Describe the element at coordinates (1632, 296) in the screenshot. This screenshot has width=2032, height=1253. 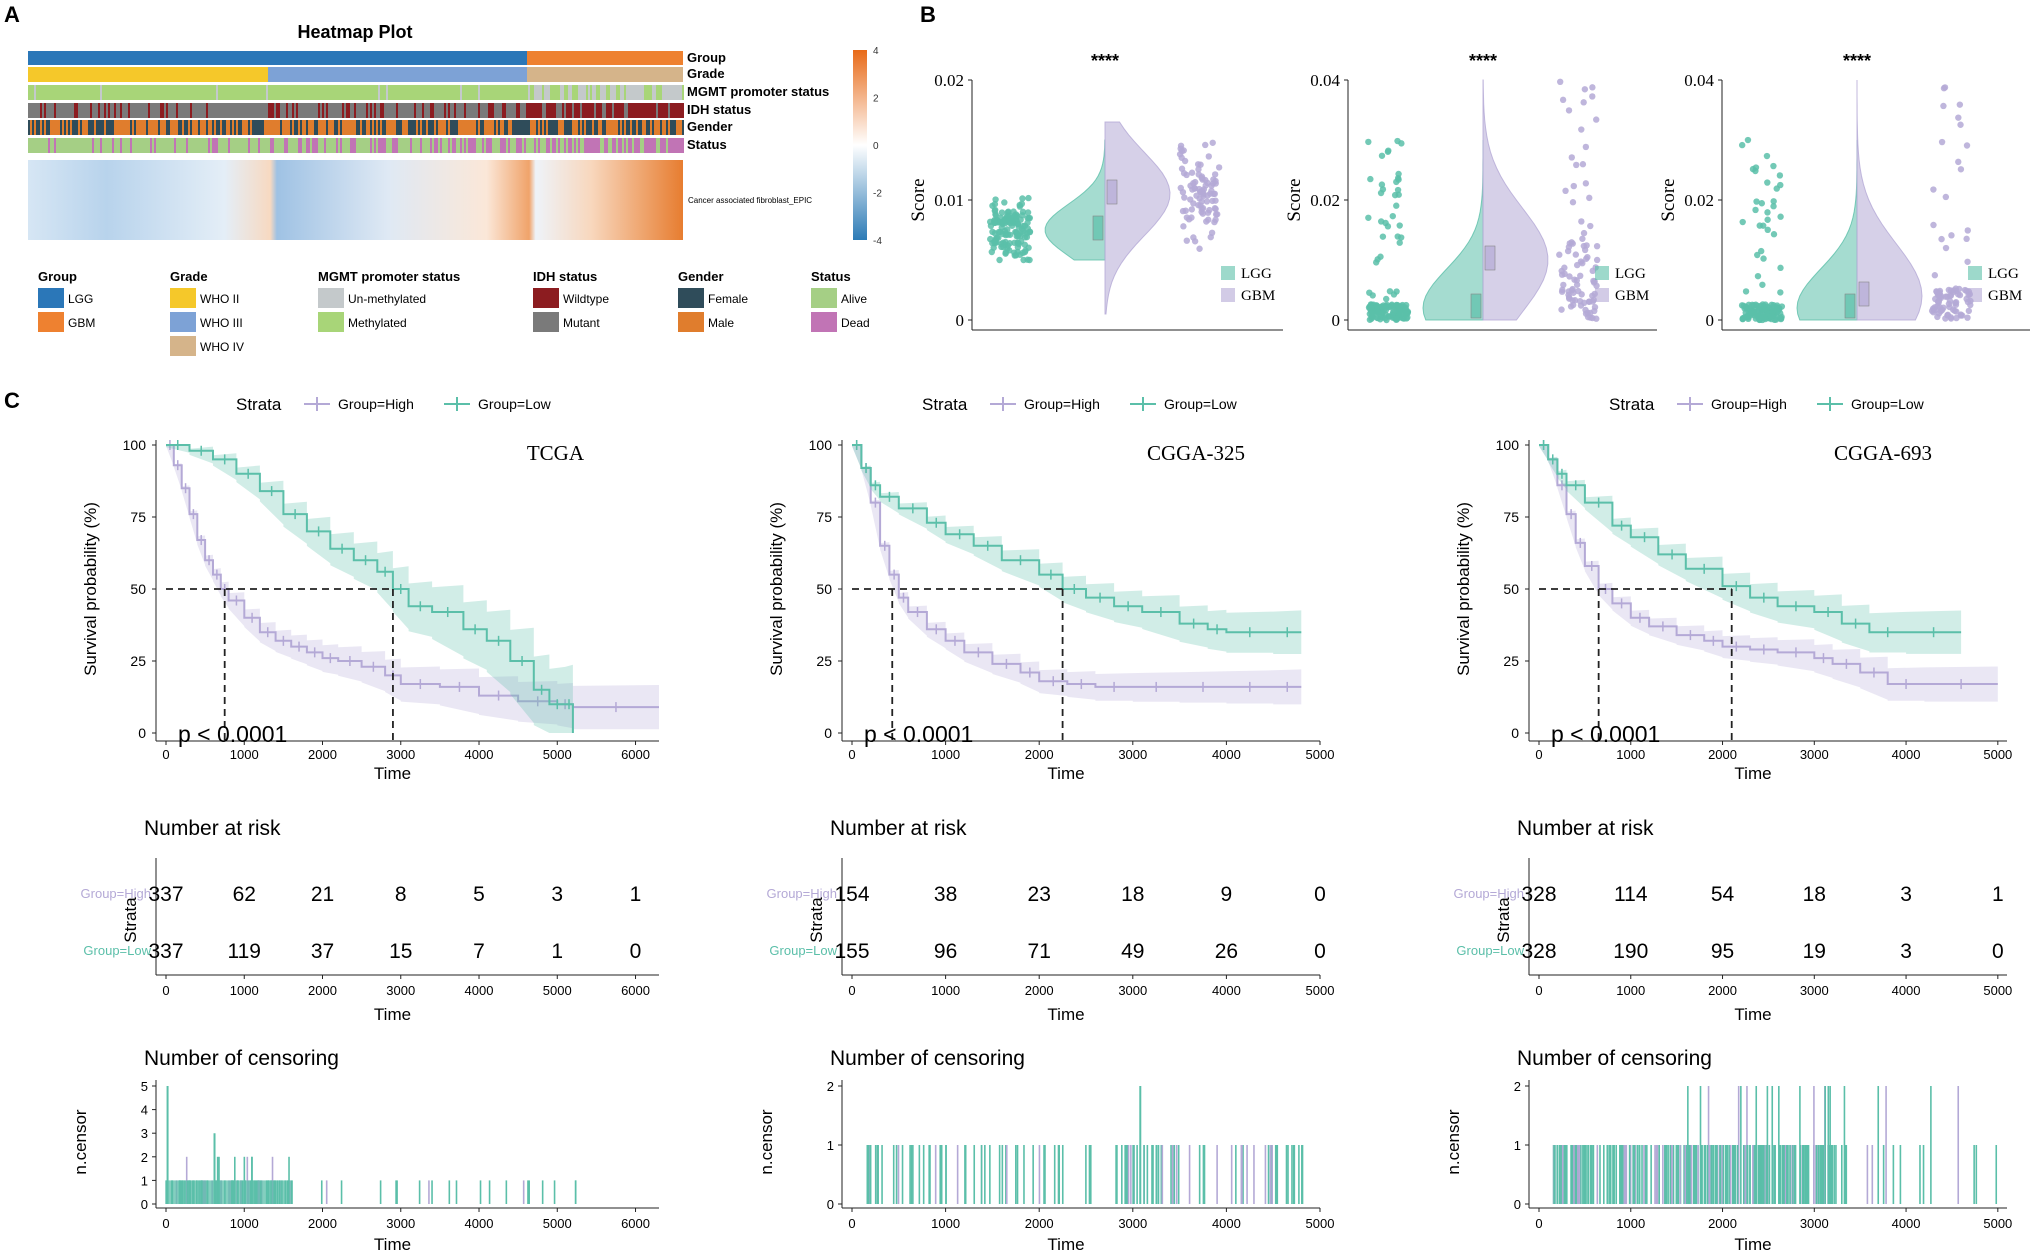
I see `legend-label: GBM` at that location.